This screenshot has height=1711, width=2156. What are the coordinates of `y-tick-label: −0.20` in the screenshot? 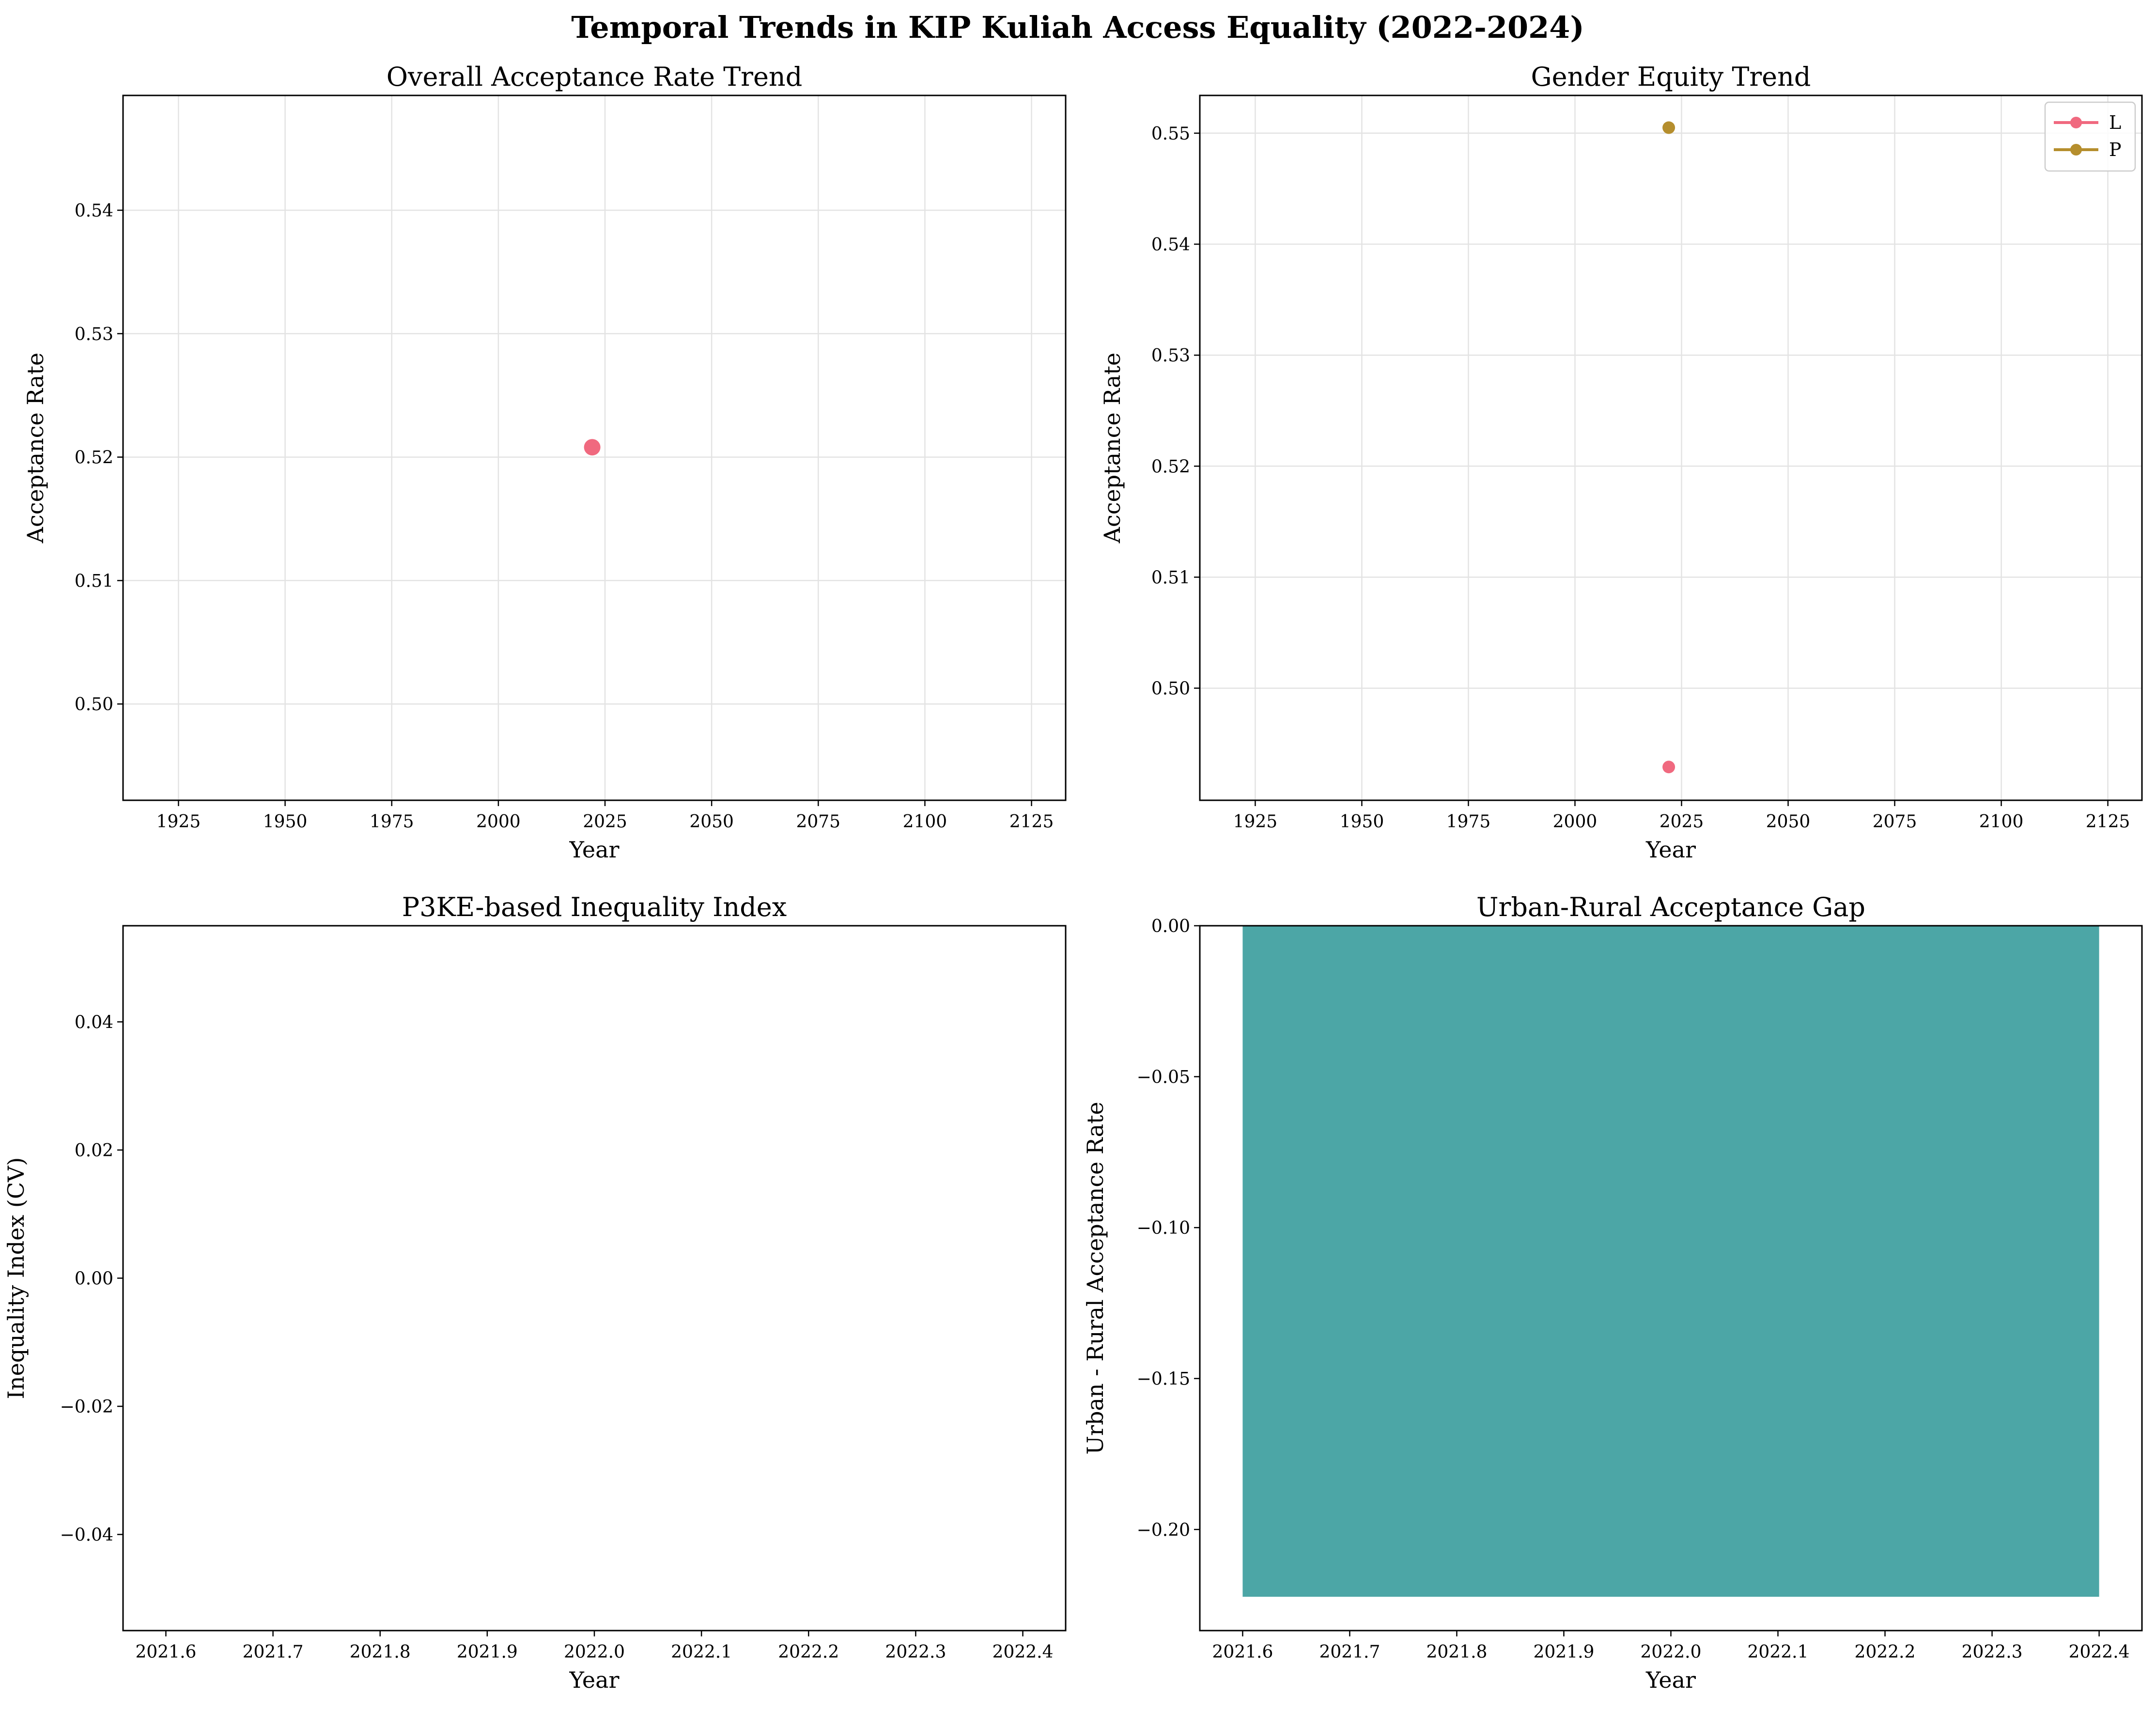 It's located at (1163, 1530).